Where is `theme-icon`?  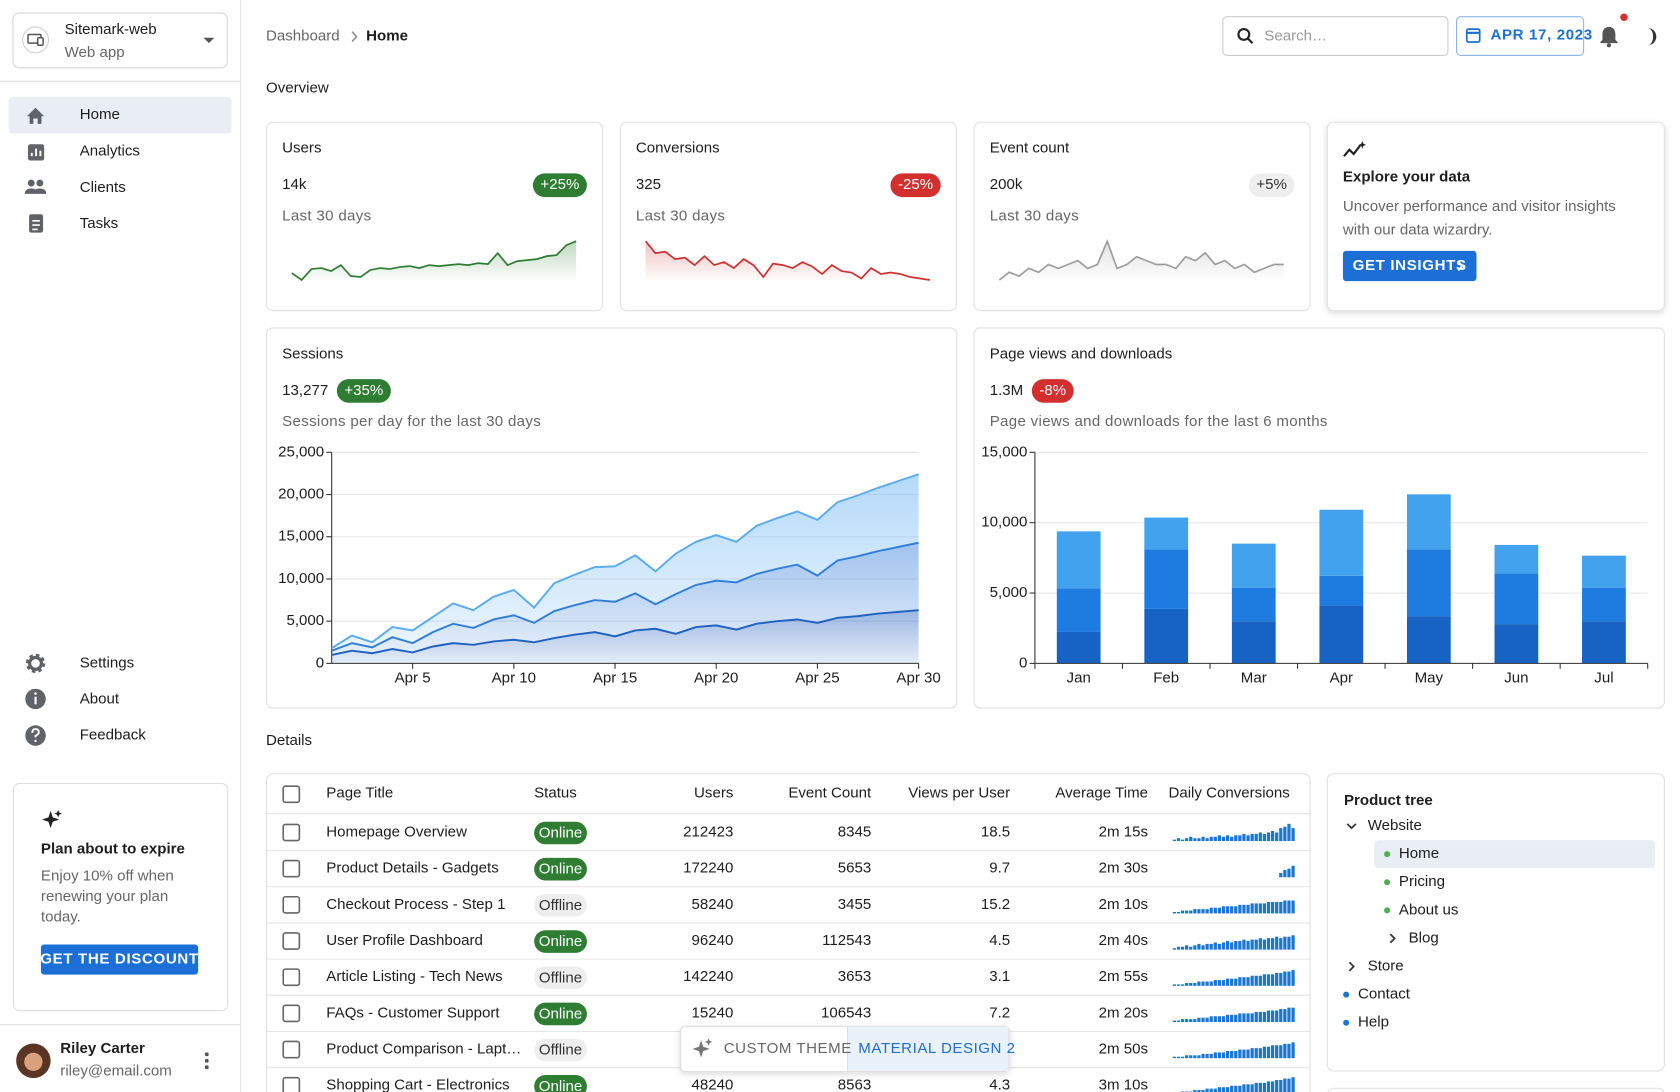
theme-icon is located at coordinates (1652, 37).